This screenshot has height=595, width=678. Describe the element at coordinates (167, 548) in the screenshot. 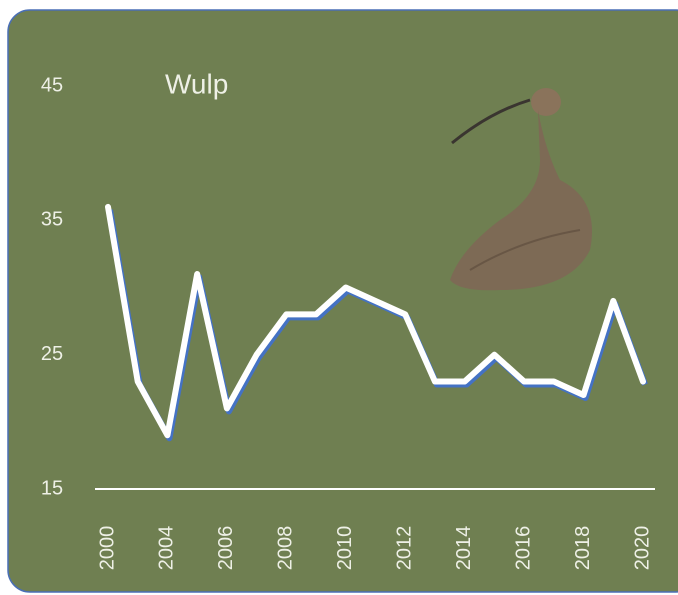

I see `x-tick-label: 2004` at that location.